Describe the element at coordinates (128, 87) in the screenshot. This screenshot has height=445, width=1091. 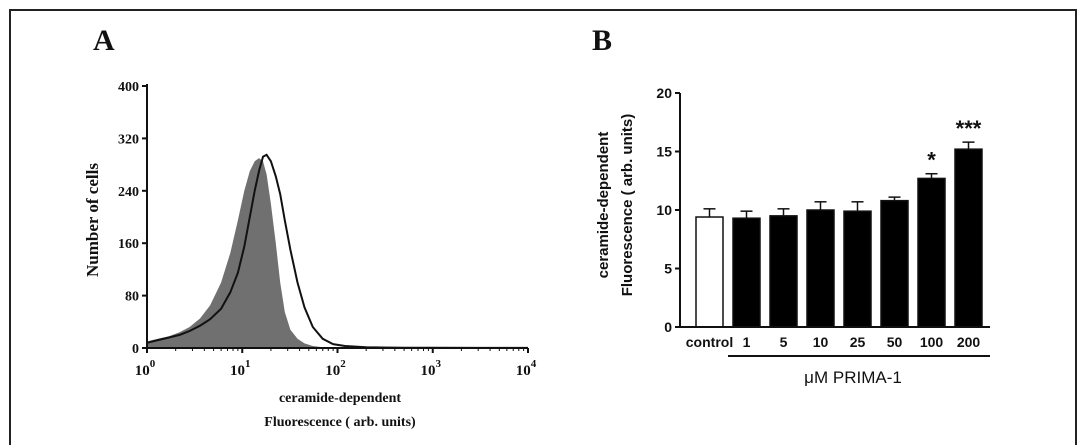
I see `histogram-y-tick-label: 400` at that location.